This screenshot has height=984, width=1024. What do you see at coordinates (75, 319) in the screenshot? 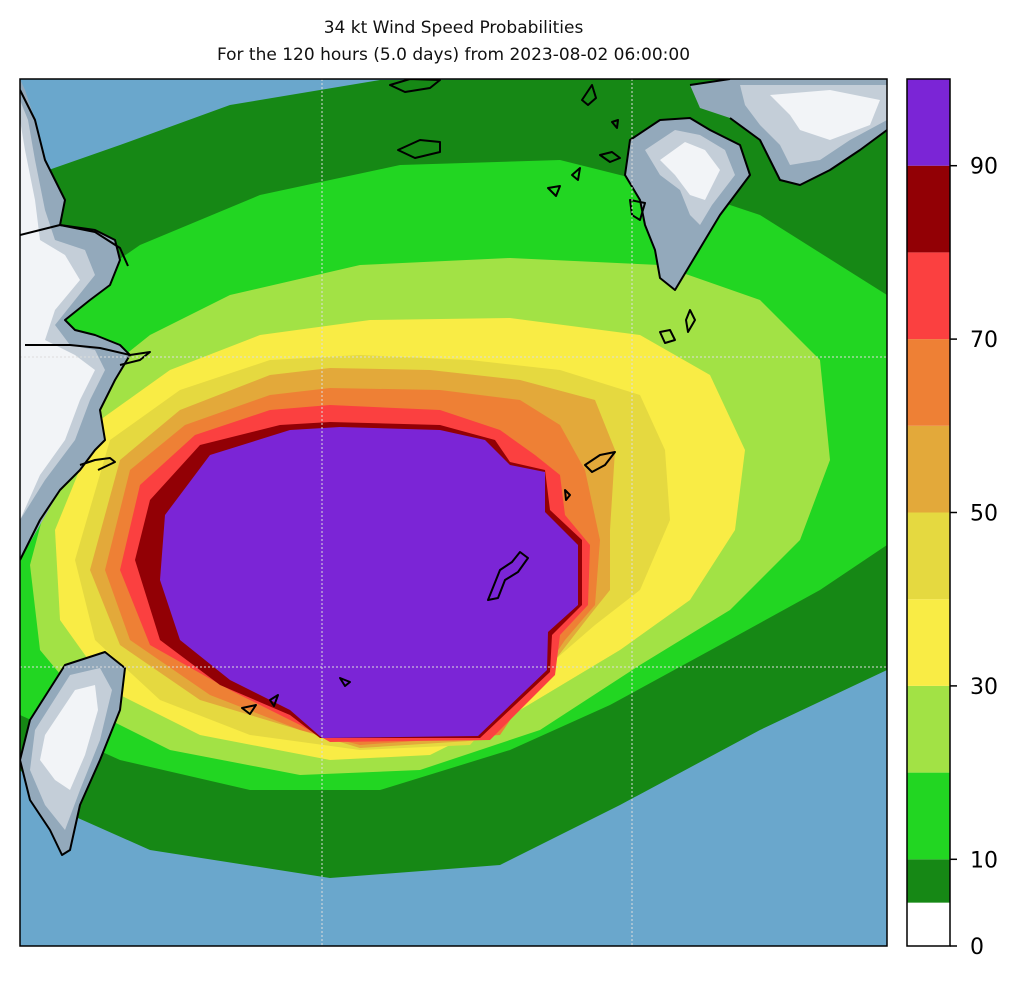
I see `land-china-coast` at bounding box center [75, 319].